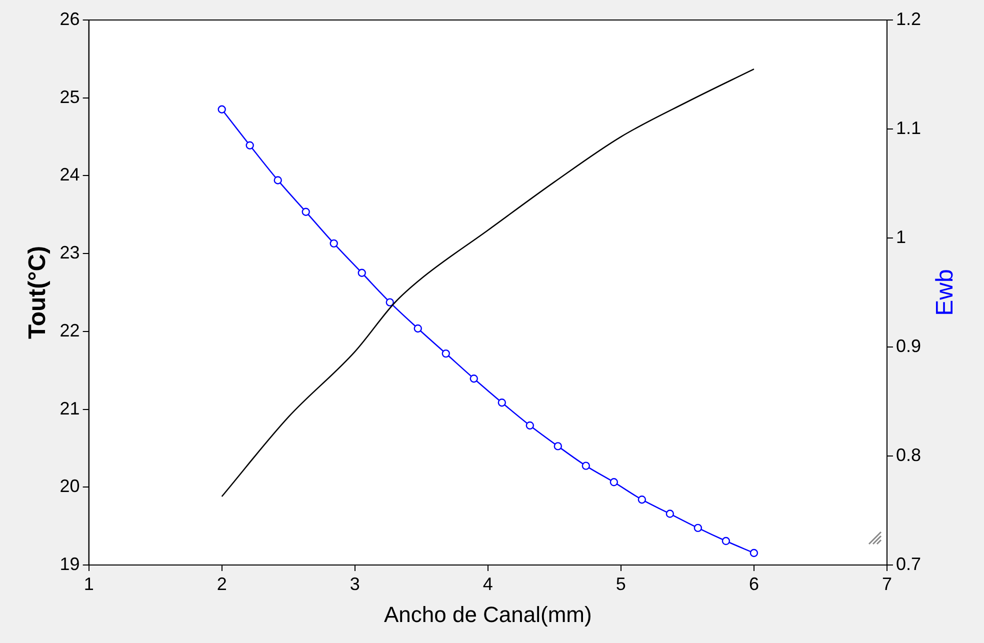  I want to click on x-axis-title: Ancho de Canal(mm), so click(488, 614).